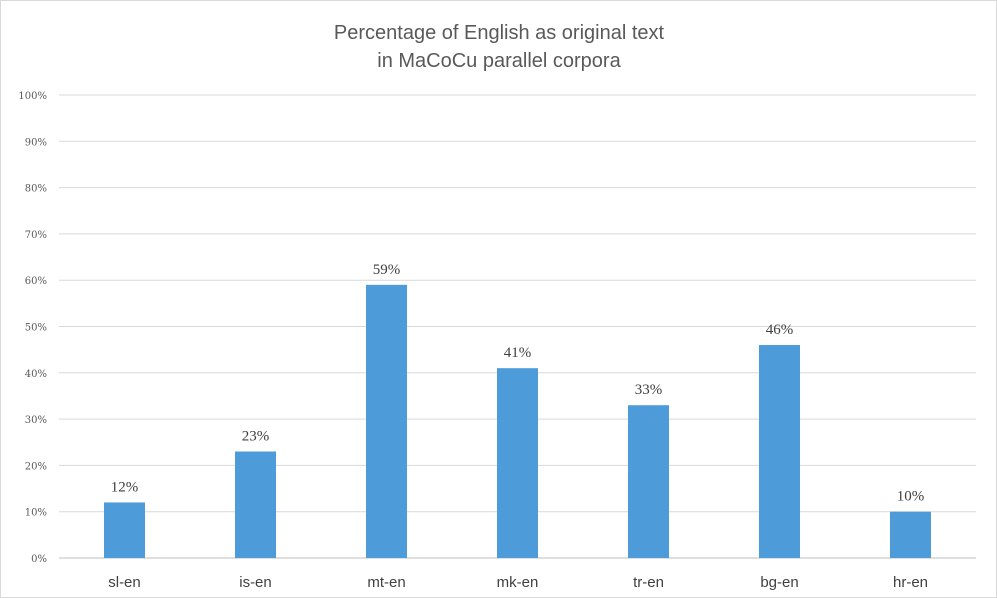 The image size is (997, 598). What do you see at coordinates (386, 582) in the screenshot?
I see `category-label-mt-en: mt-en` at bounding box center [386, 582].